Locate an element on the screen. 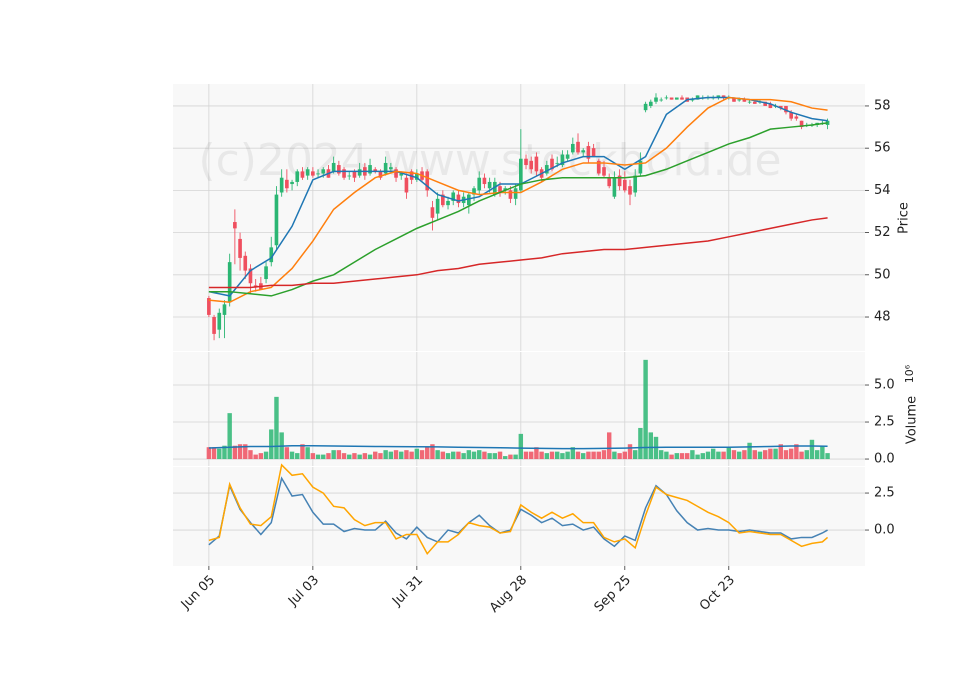 This screenshot has height=690, width=960. panel-background is located at coordinates (519, 516).